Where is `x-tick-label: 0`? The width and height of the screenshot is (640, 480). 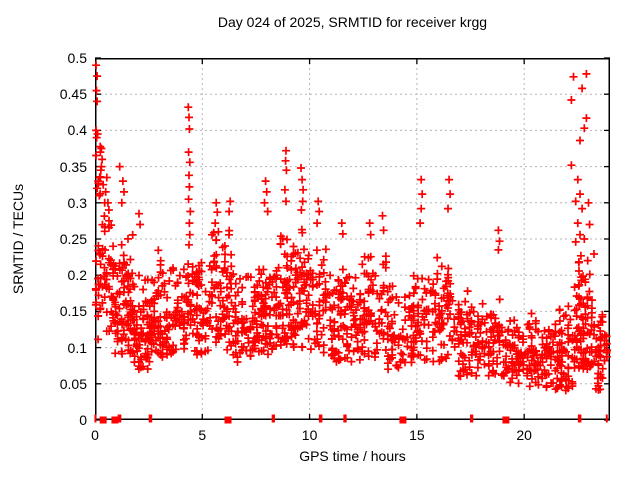
x-tick-label: 0 is located at coordinates (95, 435).